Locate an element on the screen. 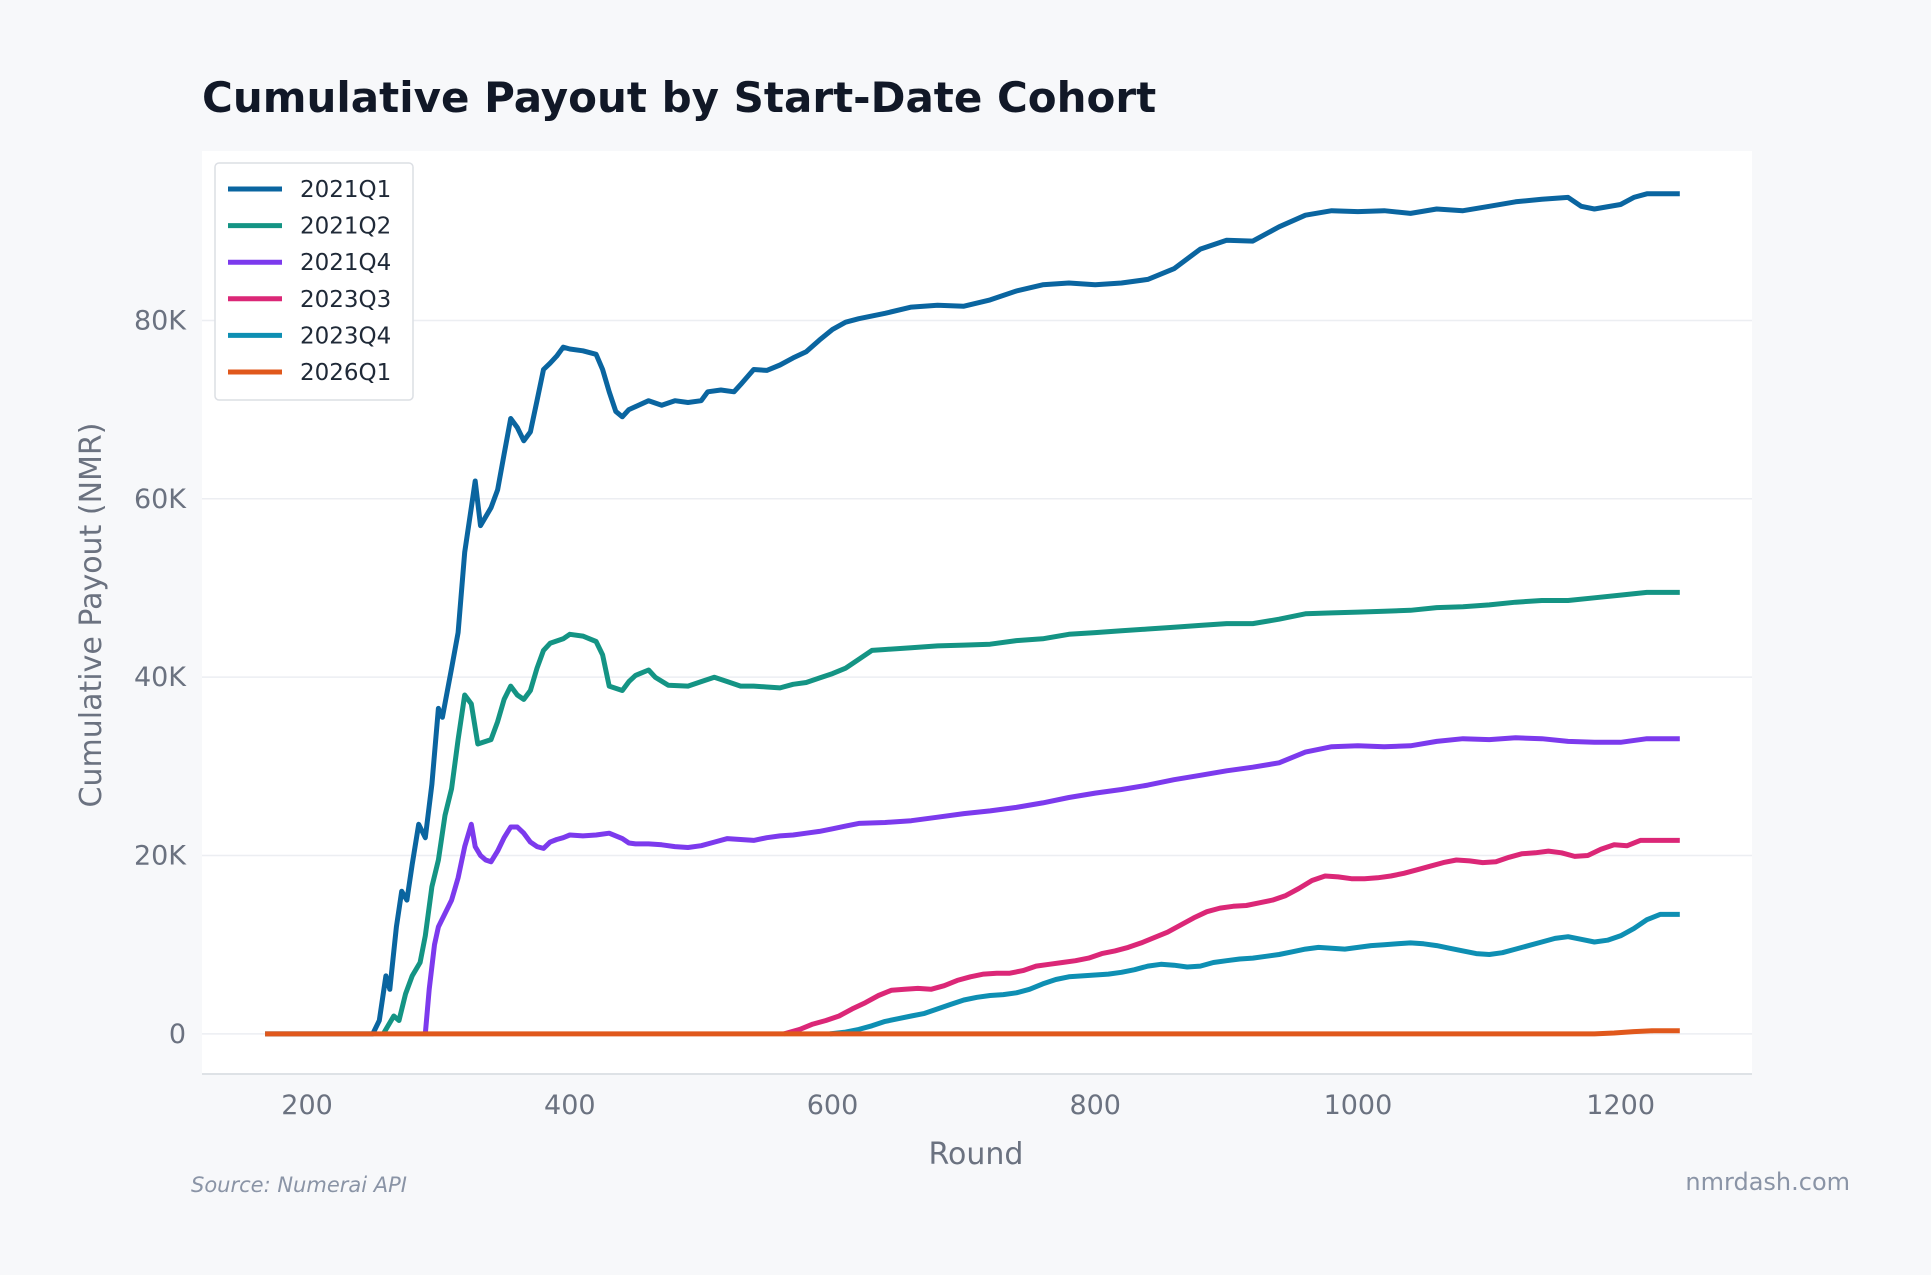 The width and height of the screenshot is (1931, 1275). legend-label: 2021Q1 is located at coordinates (345, 190).